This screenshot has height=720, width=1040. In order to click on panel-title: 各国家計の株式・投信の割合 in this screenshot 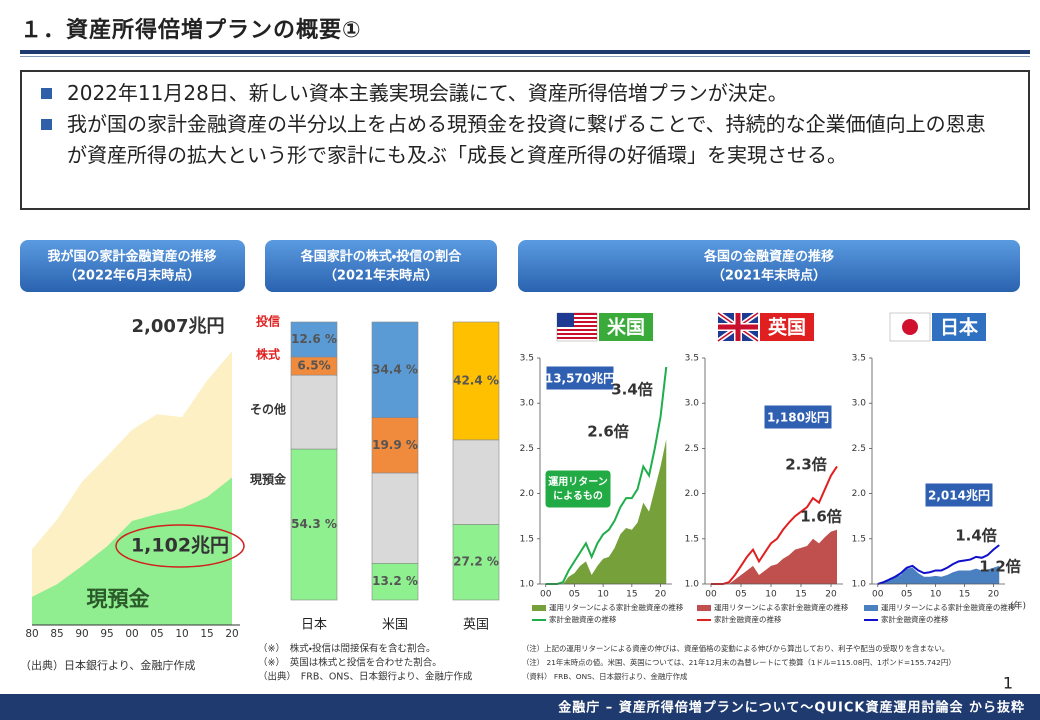, I will do `click(381, 257)`.